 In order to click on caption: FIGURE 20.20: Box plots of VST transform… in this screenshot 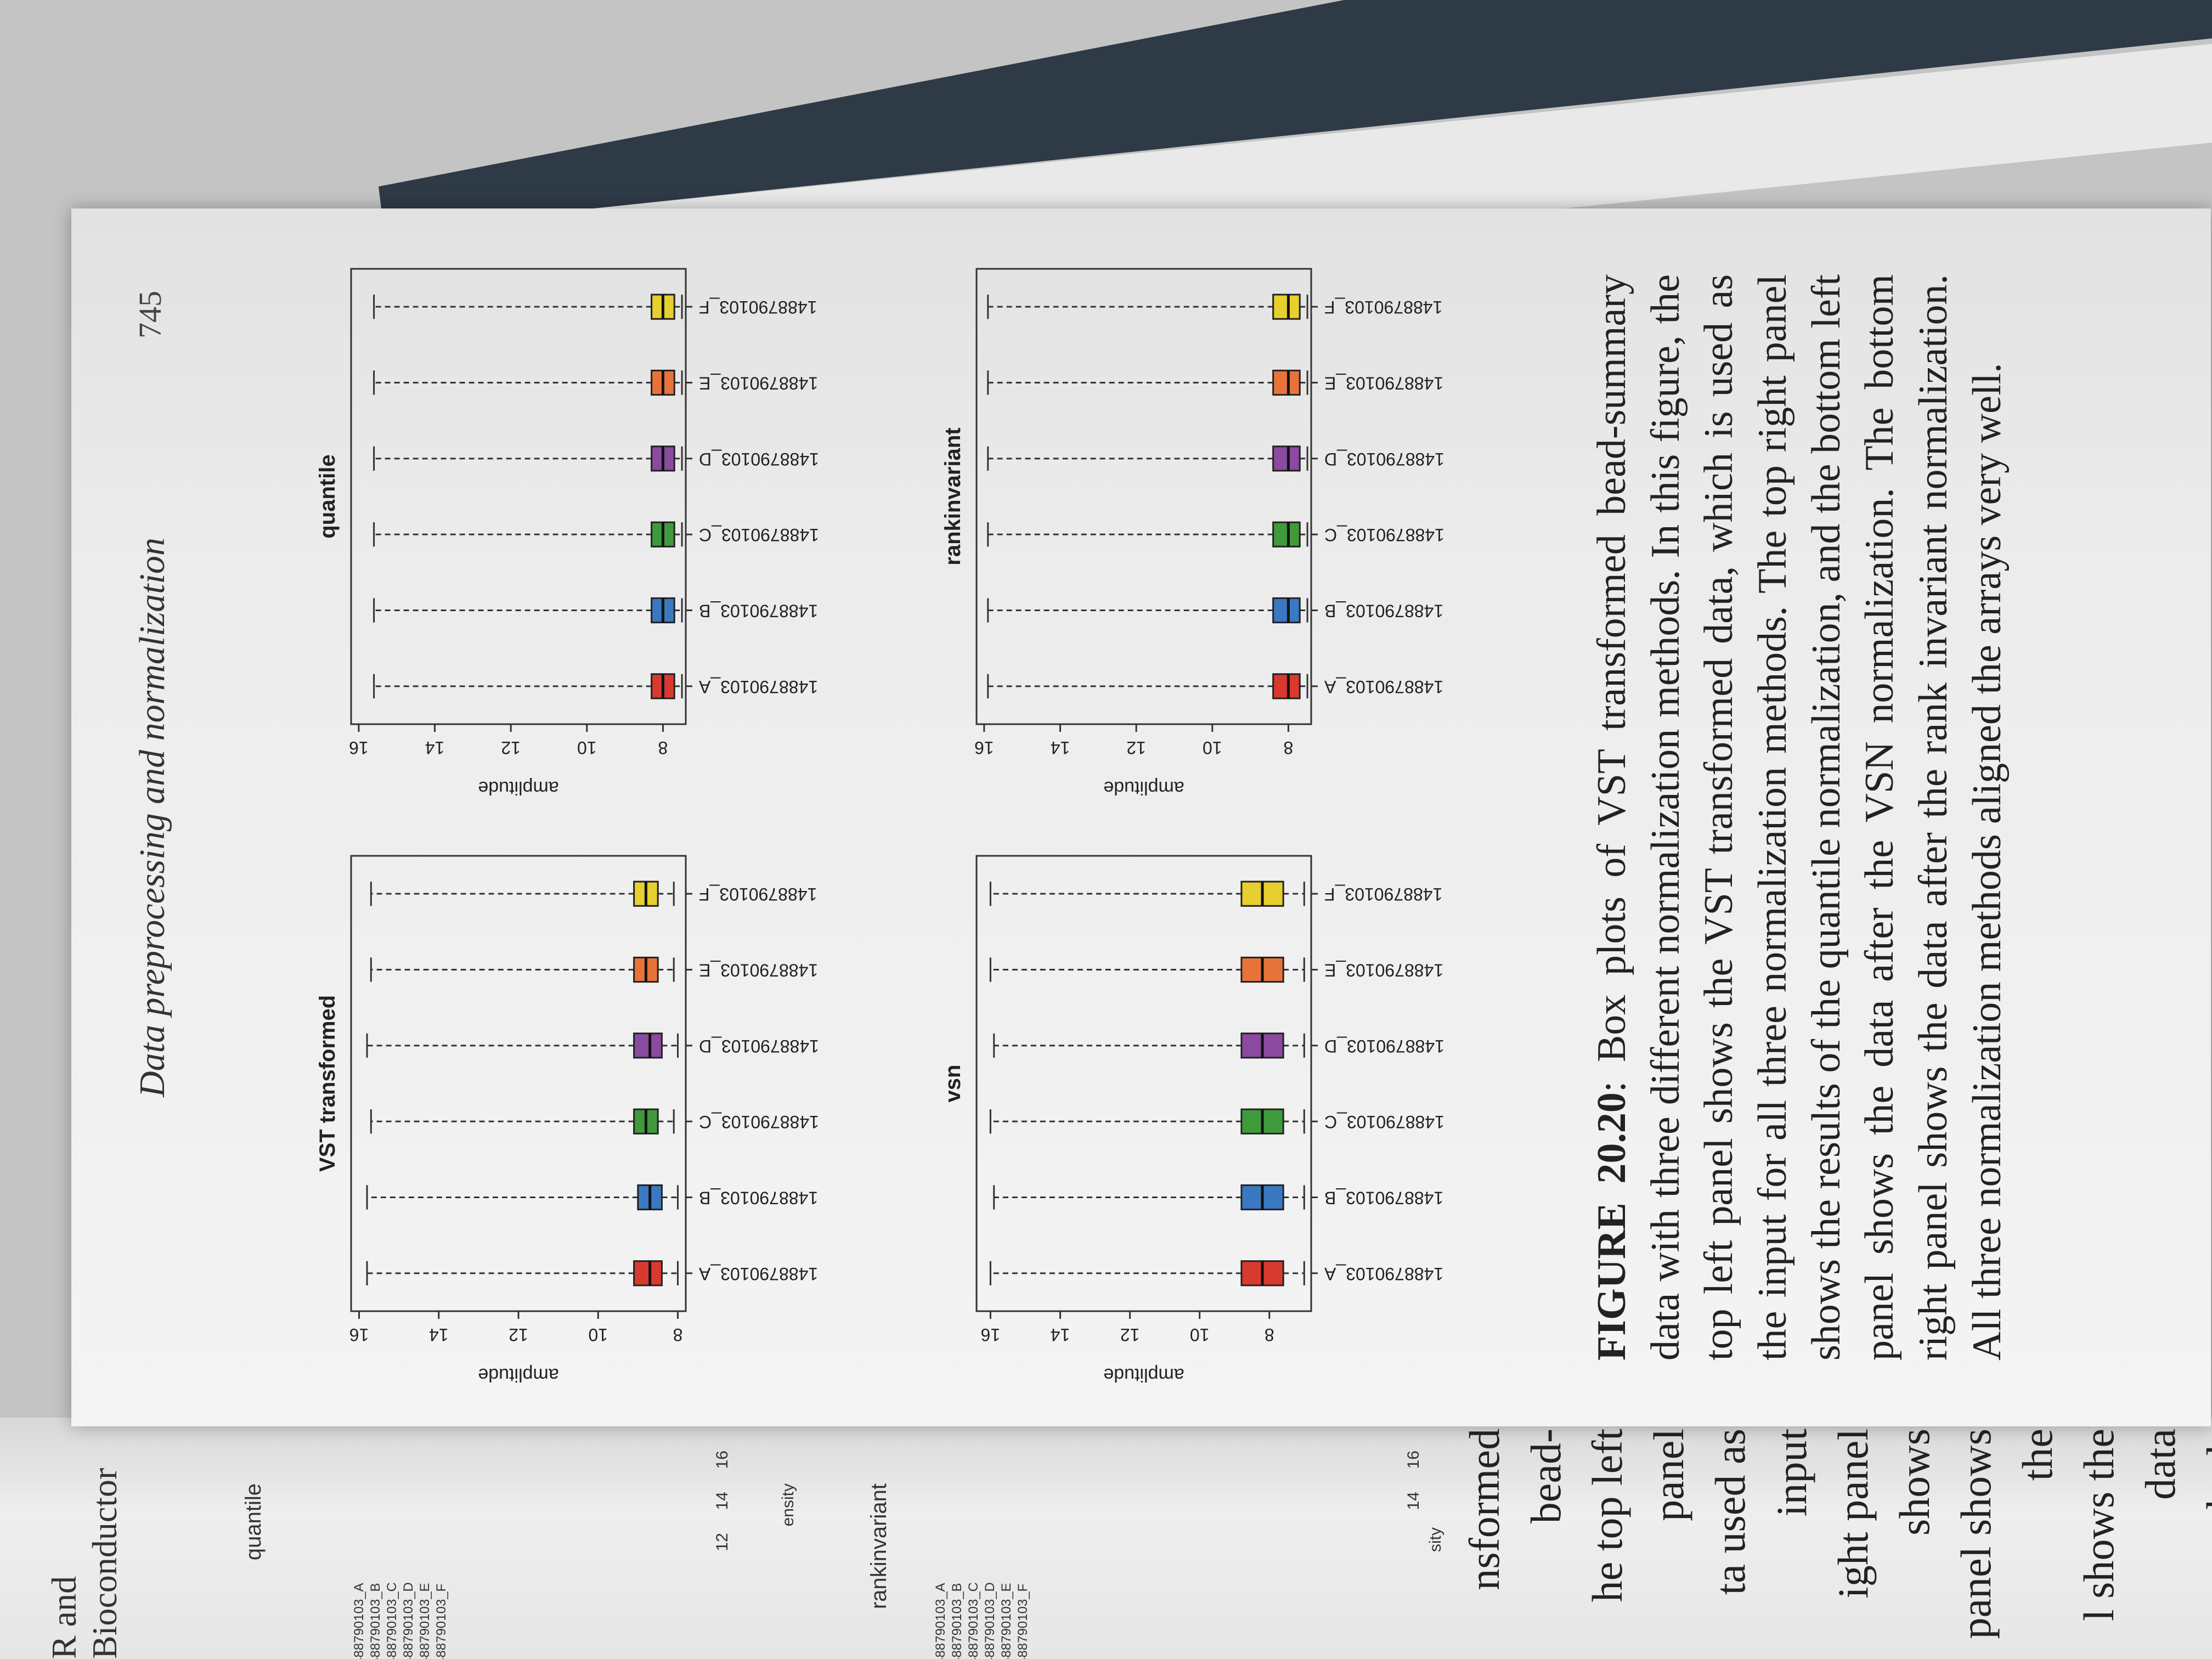, I will do `click(1799, 818)`.